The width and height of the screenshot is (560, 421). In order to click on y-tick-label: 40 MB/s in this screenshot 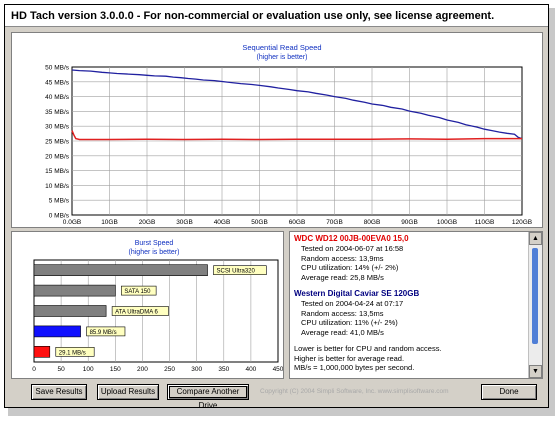, I will do `click(57, 97)`.